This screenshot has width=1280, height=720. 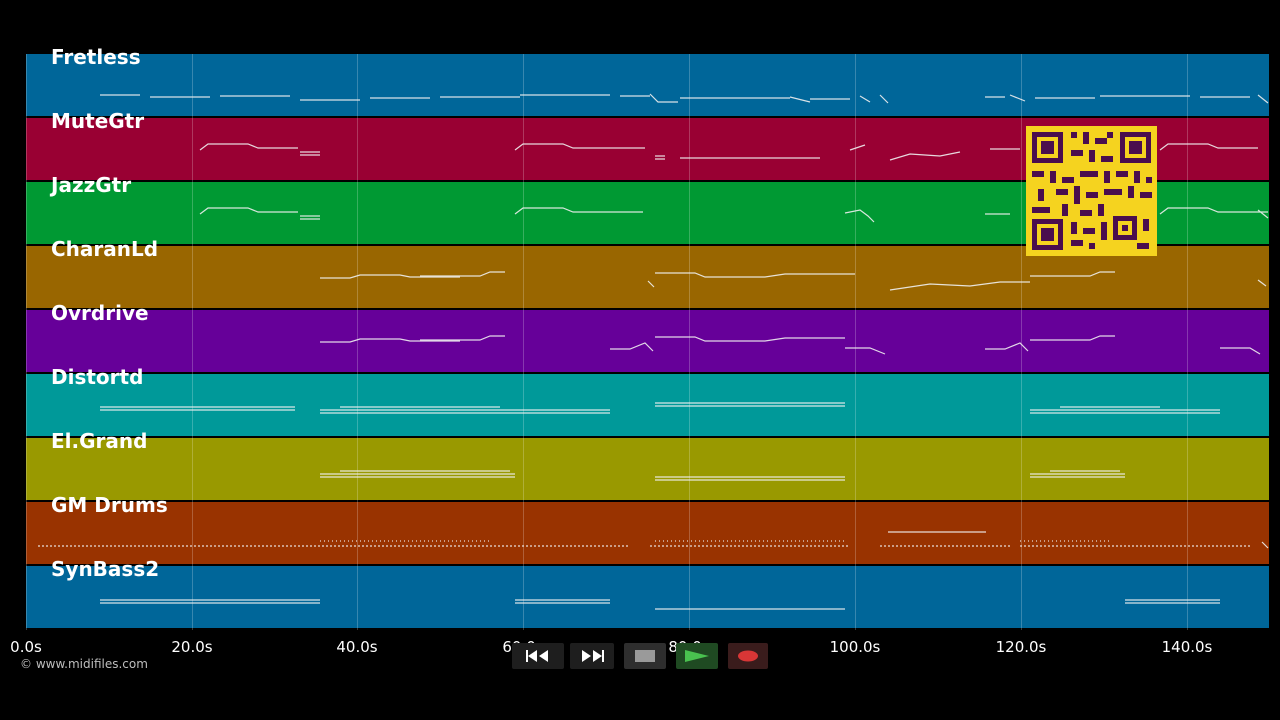 I want to click on fast-forward-button, so click(x=592, y=656).